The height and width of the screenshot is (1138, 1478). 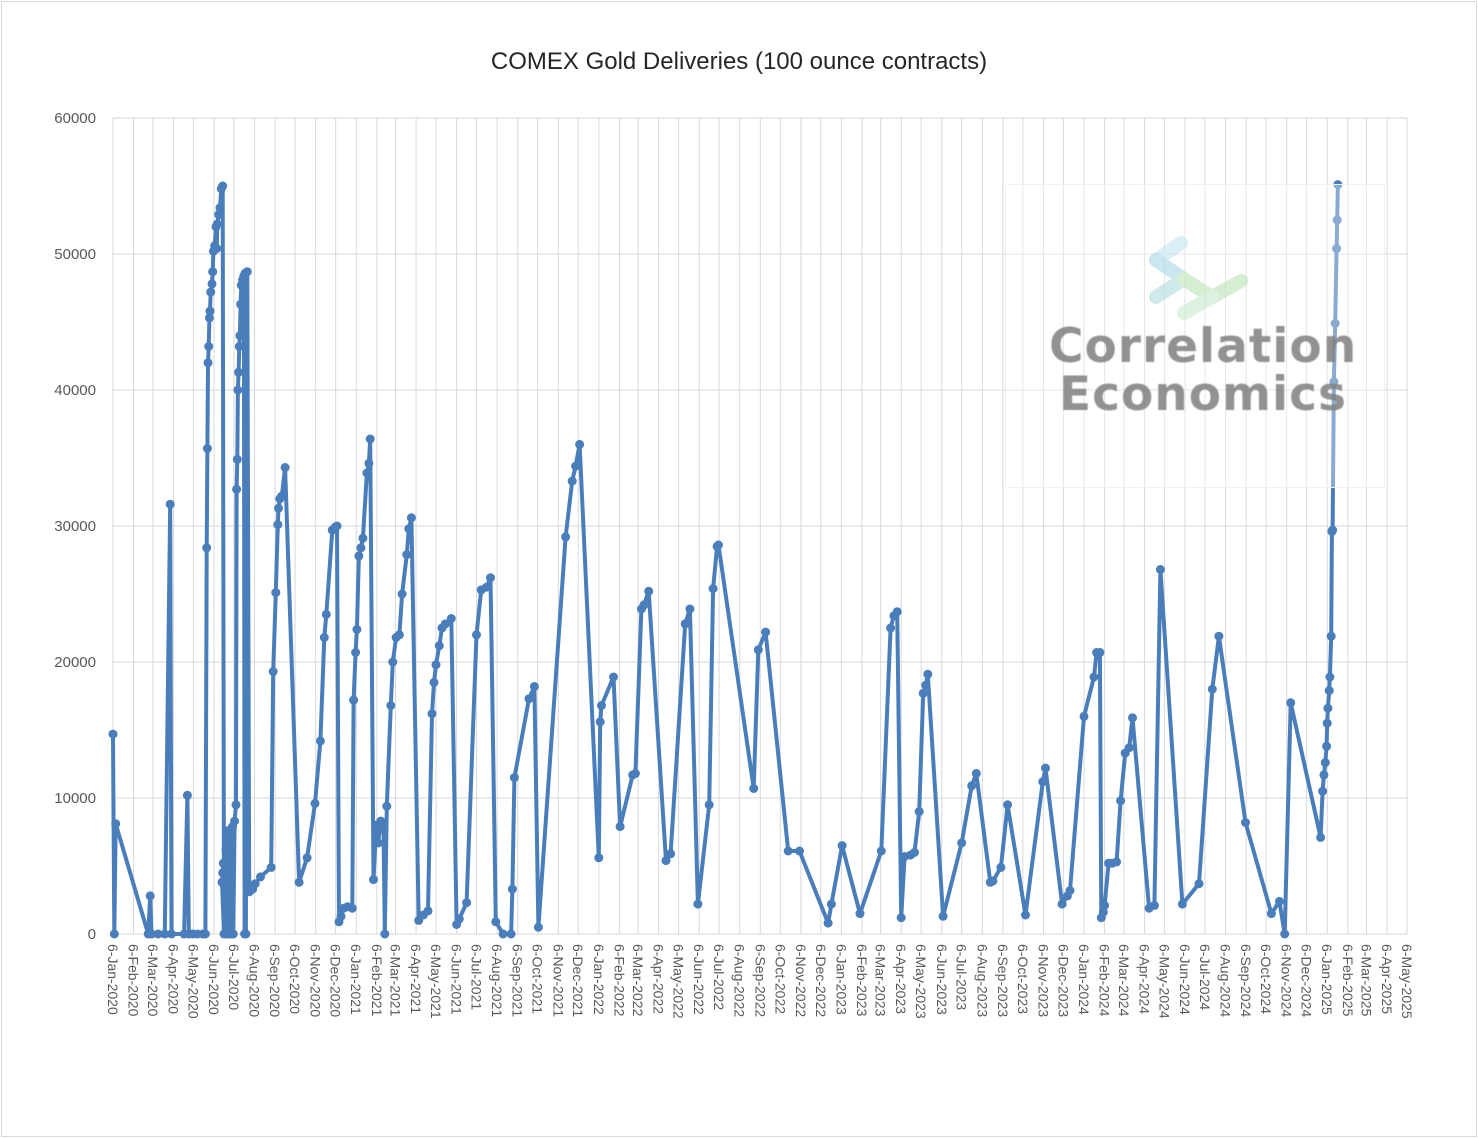 What do you see at coordinates (356, 979) in the screenshot?
I see `x-tick-label: 6-Jan-2021` at bounding box center [356, 979].